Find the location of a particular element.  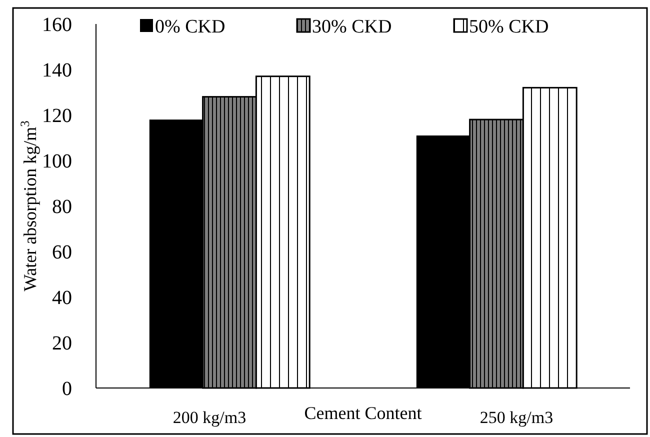

y-tick-label: 80 is located at coordinates (62, 207).